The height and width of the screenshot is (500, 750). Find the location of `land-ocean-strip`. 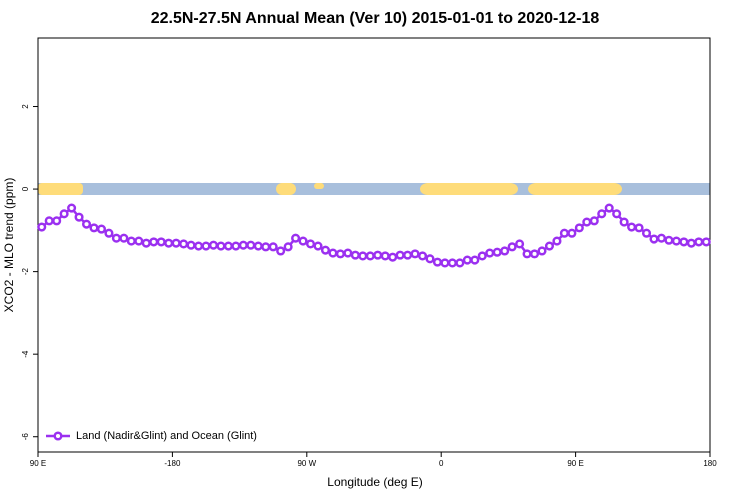

land-ocean-strip is located at coordinates (374, 189).